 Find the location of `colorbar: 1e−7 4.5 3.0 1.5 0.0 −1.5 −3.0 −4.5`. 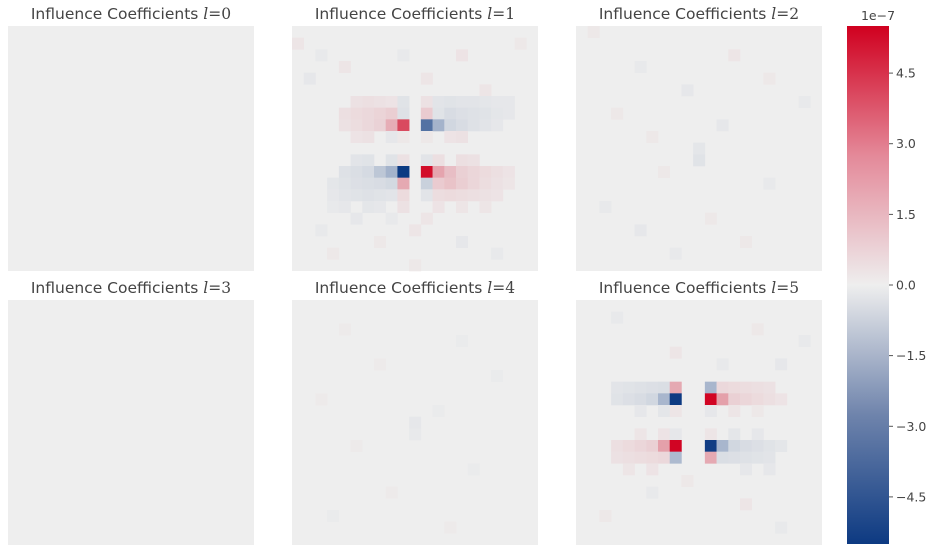

colorbar: 1e−7 4.5 3.0 1.5 0.0 −1.5 −3.0 −4.5 is located at coordinates (886, 276).